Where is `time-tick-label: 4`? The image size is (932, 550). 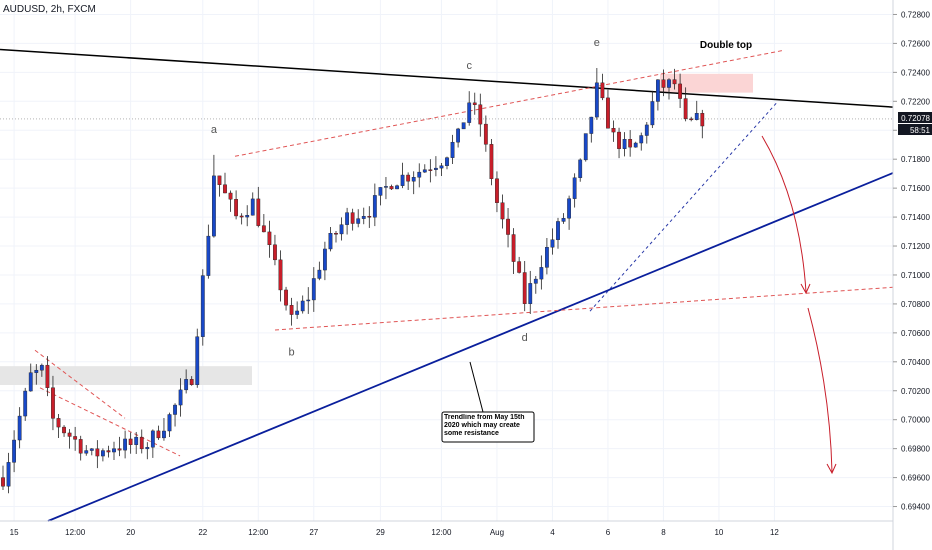
time-tick-label: 4 is located at coordinates (552, 532).